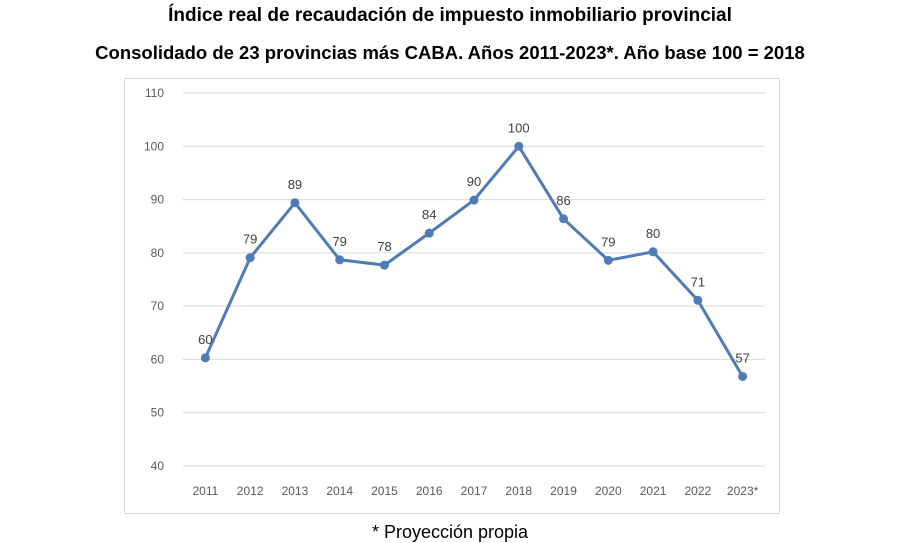 The width and height of the screenshot is (900, 543). Describe the element at coordinates (519, 127) in the screenshot. I see `data-label: 100` at that location.